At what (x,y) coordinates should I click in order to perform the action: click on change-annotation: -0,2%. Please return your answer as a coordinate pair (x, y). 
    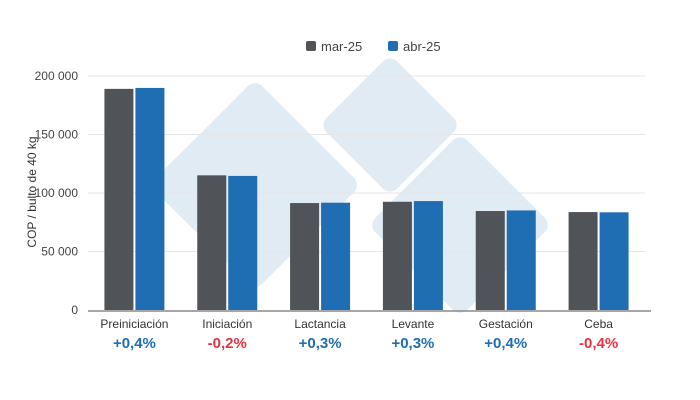
    Looking at the image, I should click on (227, 343).